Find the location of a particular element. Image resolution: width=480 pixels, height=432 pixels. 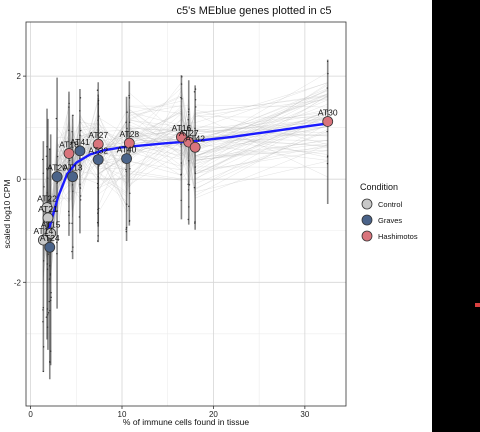

x-tick-label: 20 is located at coordinates (213, 414).